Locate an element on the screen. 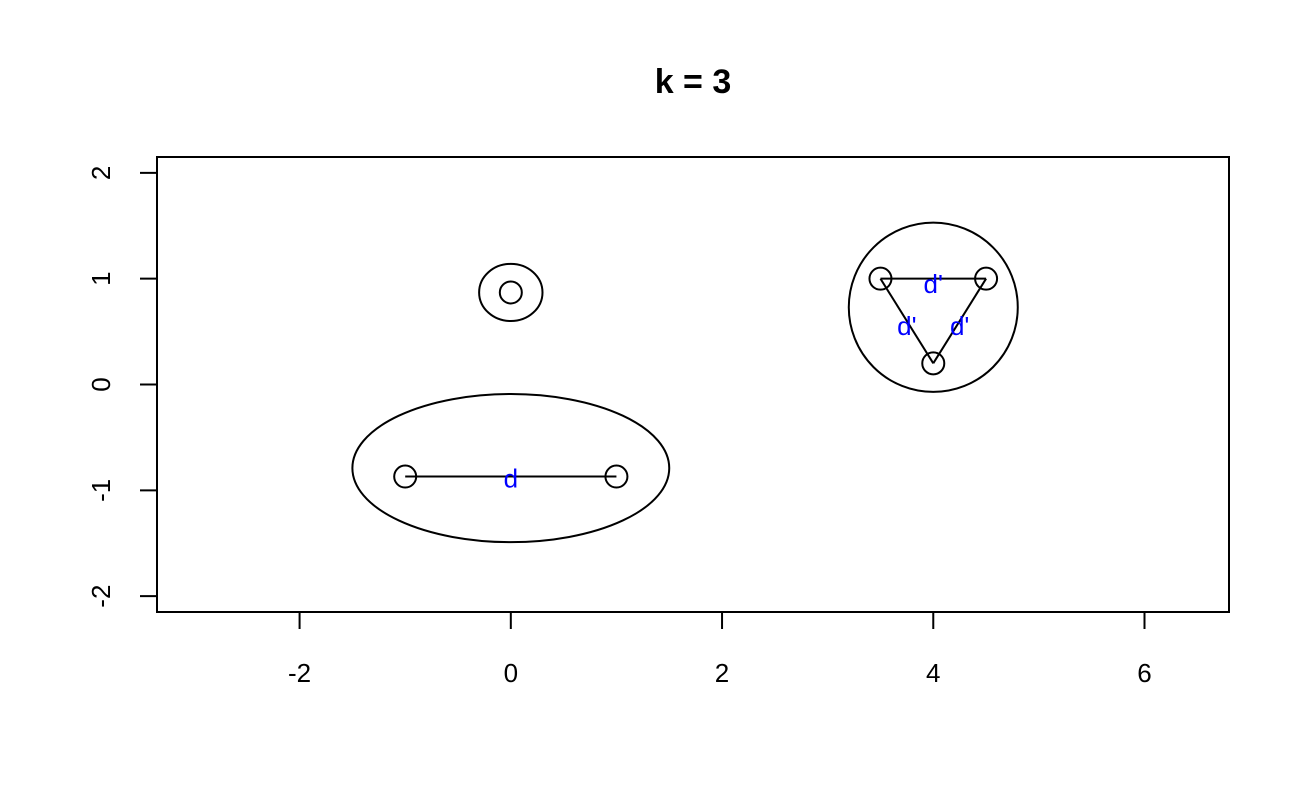 Image resolution: width=1310 pixels, height=809 pixels. y-tick-label: -2 is located at coordinates (101, 596).